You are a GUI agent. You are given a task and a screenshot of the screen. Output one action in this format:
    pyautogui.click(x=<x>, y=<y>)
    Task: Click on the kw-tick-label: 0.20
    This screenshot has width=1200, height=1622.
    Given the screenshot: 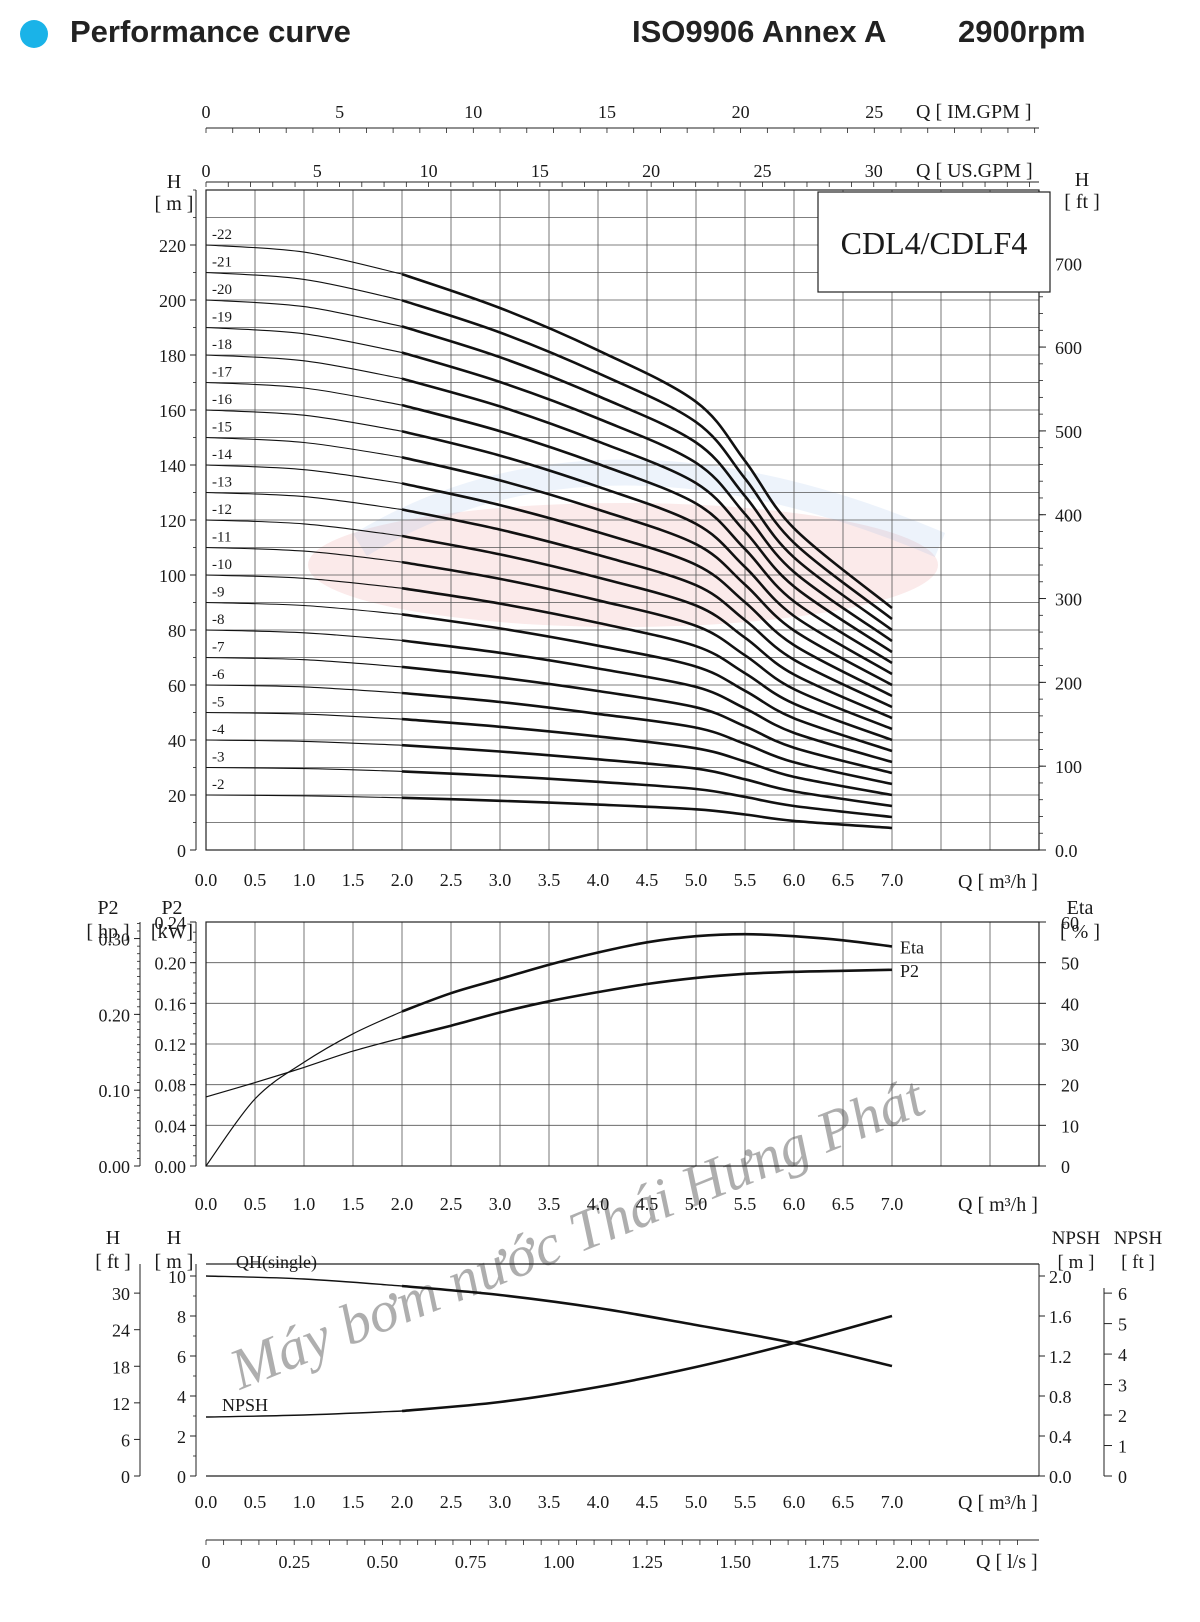 What is the action you would take?
    pyautogui.click(x=171, y=964)
    